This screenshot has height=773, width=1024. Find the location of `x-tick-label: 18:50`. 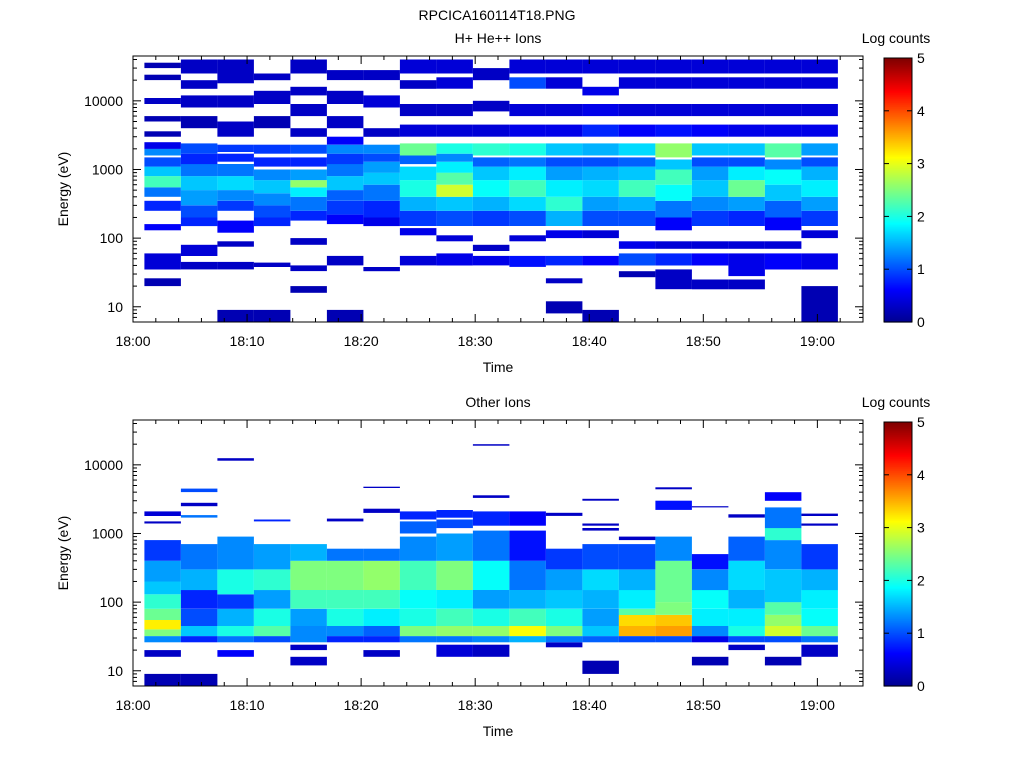

x-tick-label: 18:50 is located at coordinates (703, 341).